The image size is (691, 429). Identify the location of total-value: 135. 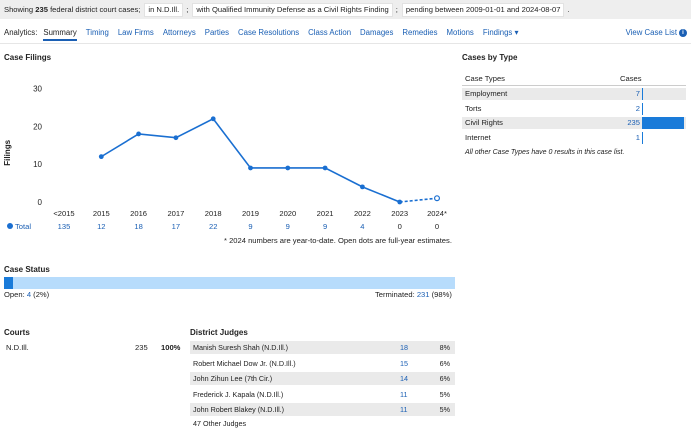
(64, 226).